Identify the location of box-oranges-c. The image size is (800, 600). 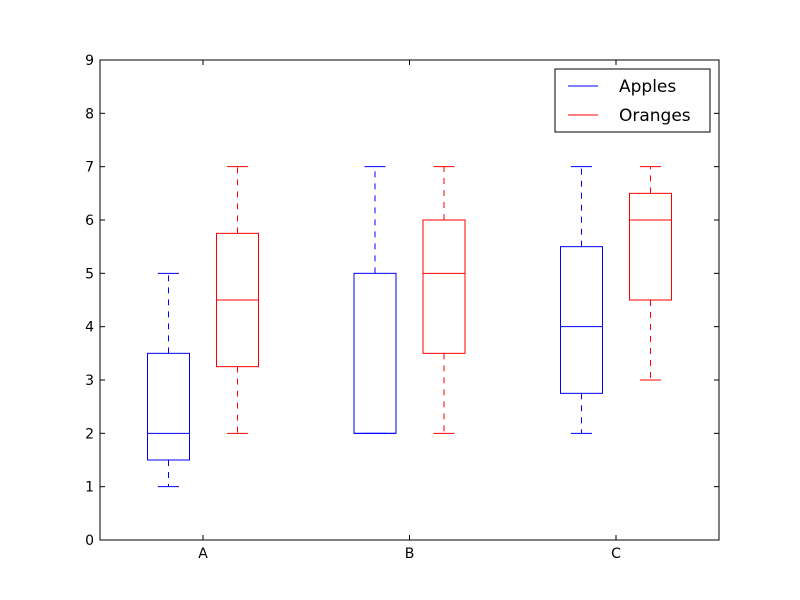
(650, 273).